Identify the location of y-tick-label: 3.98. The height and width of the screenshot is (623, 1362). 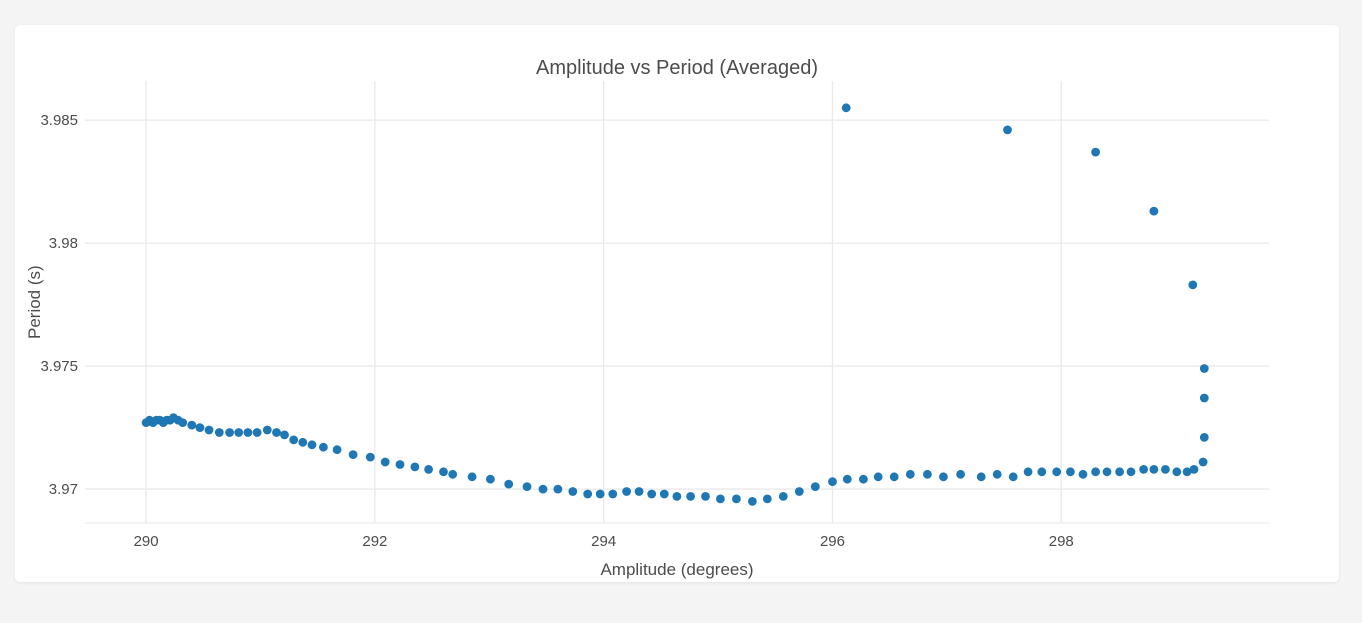
(63, 243).